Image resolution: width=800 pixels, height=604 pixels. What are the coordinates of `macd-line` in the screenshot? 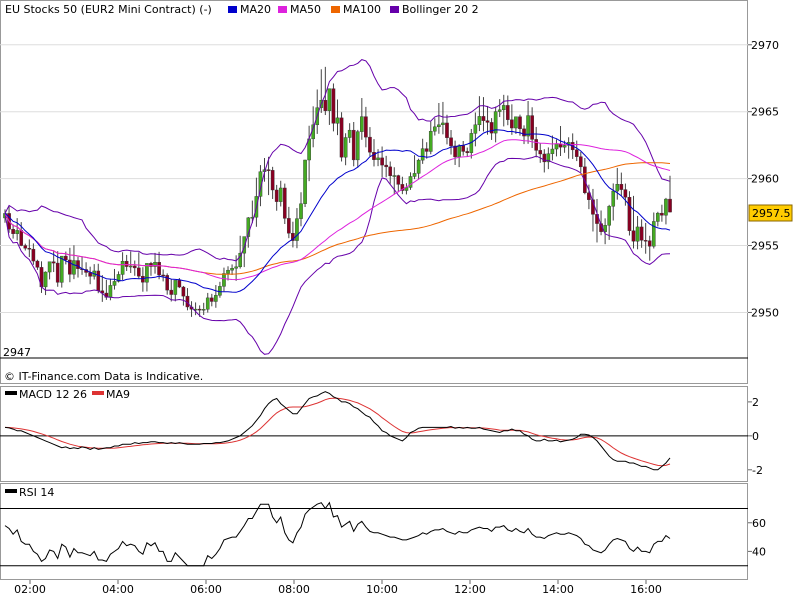 It's located at (337, 431).